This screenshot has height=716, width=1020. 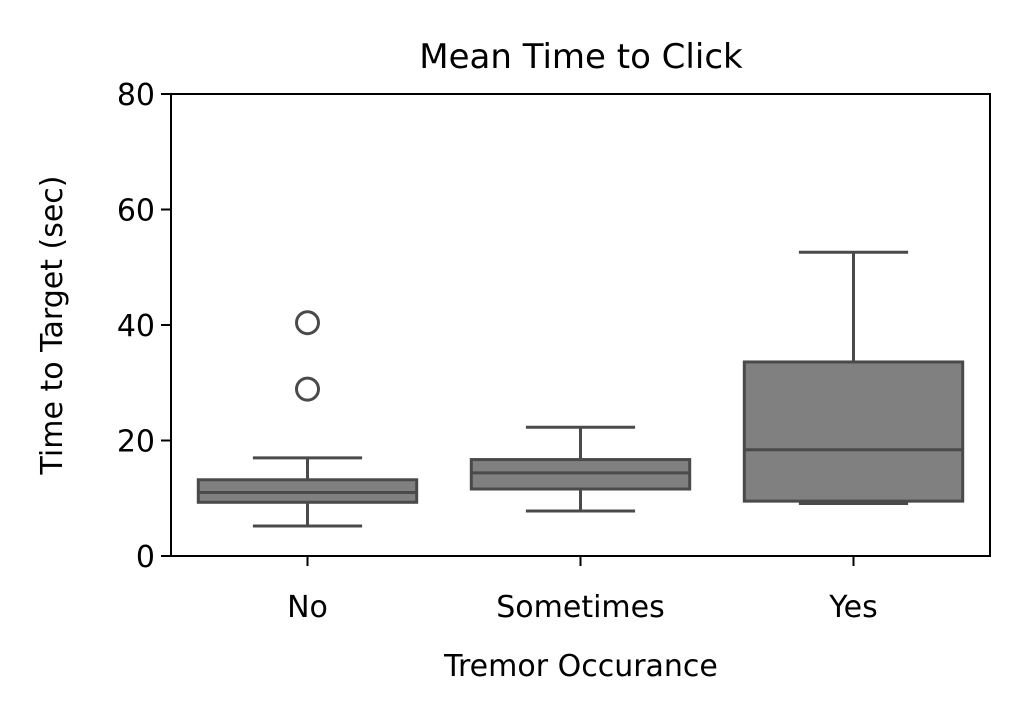 What do you see at coordinates (581, 57) in the screenshot?
I see `chart-title: Mean Time to Click` at bounding box center [581, 57].